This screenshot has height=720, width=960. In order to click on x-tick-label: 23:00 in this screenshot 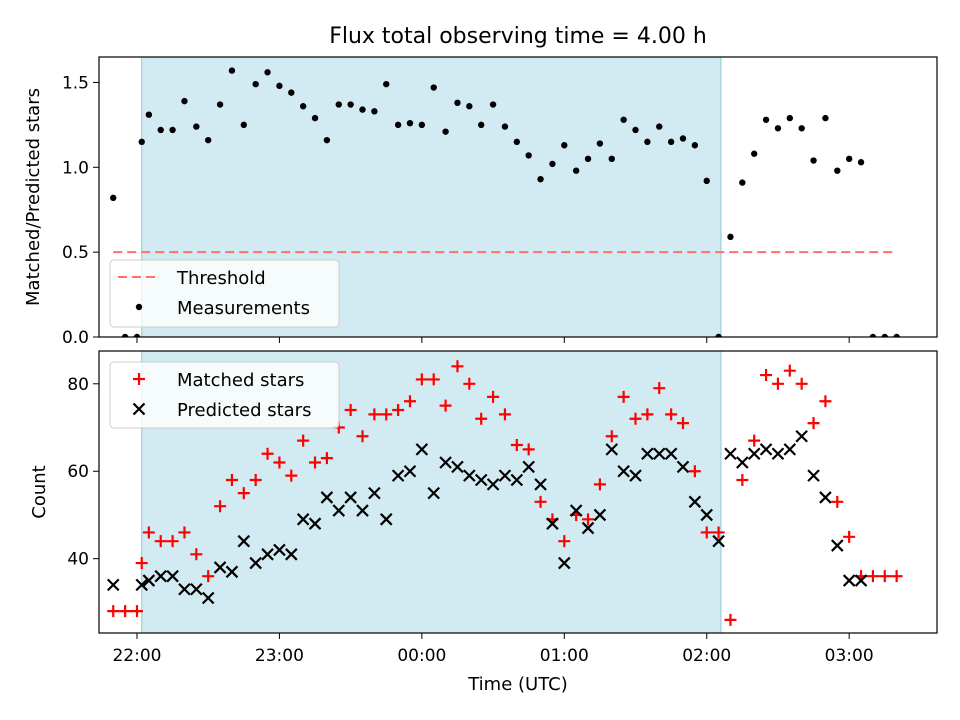, I will do `click(279, 656)`.